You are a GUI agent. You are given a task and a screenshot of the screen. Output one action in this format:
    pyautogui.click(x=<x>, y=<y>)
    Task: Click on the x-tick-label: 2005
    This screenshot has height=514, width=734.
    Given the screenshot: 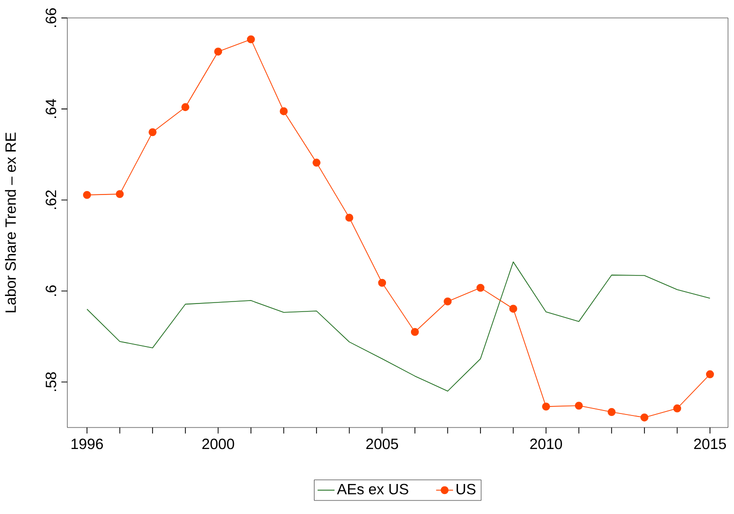 What is the action you would take?
    pyautogui.click(x=382, y=444)
    